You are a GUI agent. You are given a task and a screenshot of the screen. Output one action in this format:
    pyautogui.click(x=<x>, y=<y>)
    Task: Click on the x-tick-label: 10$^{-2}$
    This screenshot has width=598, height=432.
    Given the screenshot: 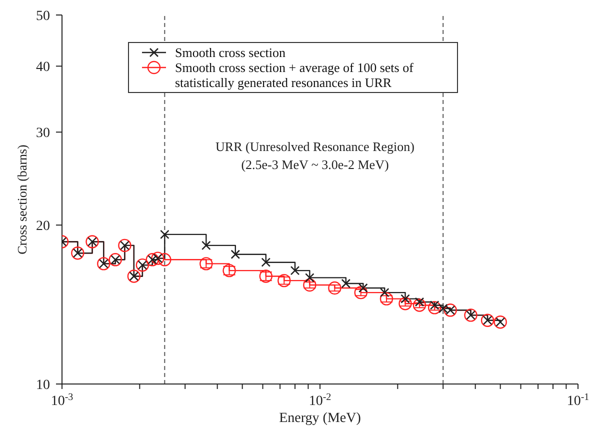 What is the action you would take?
    pyautogui.click(x=320, y=400)
    